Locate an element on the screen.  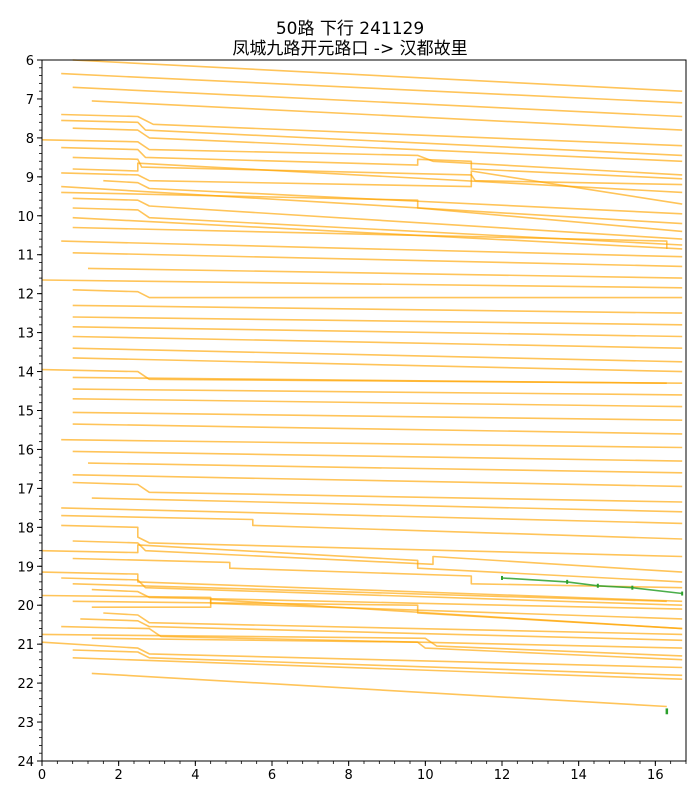
y-tick-label-8: 8 is located at coordinates (30, 139).